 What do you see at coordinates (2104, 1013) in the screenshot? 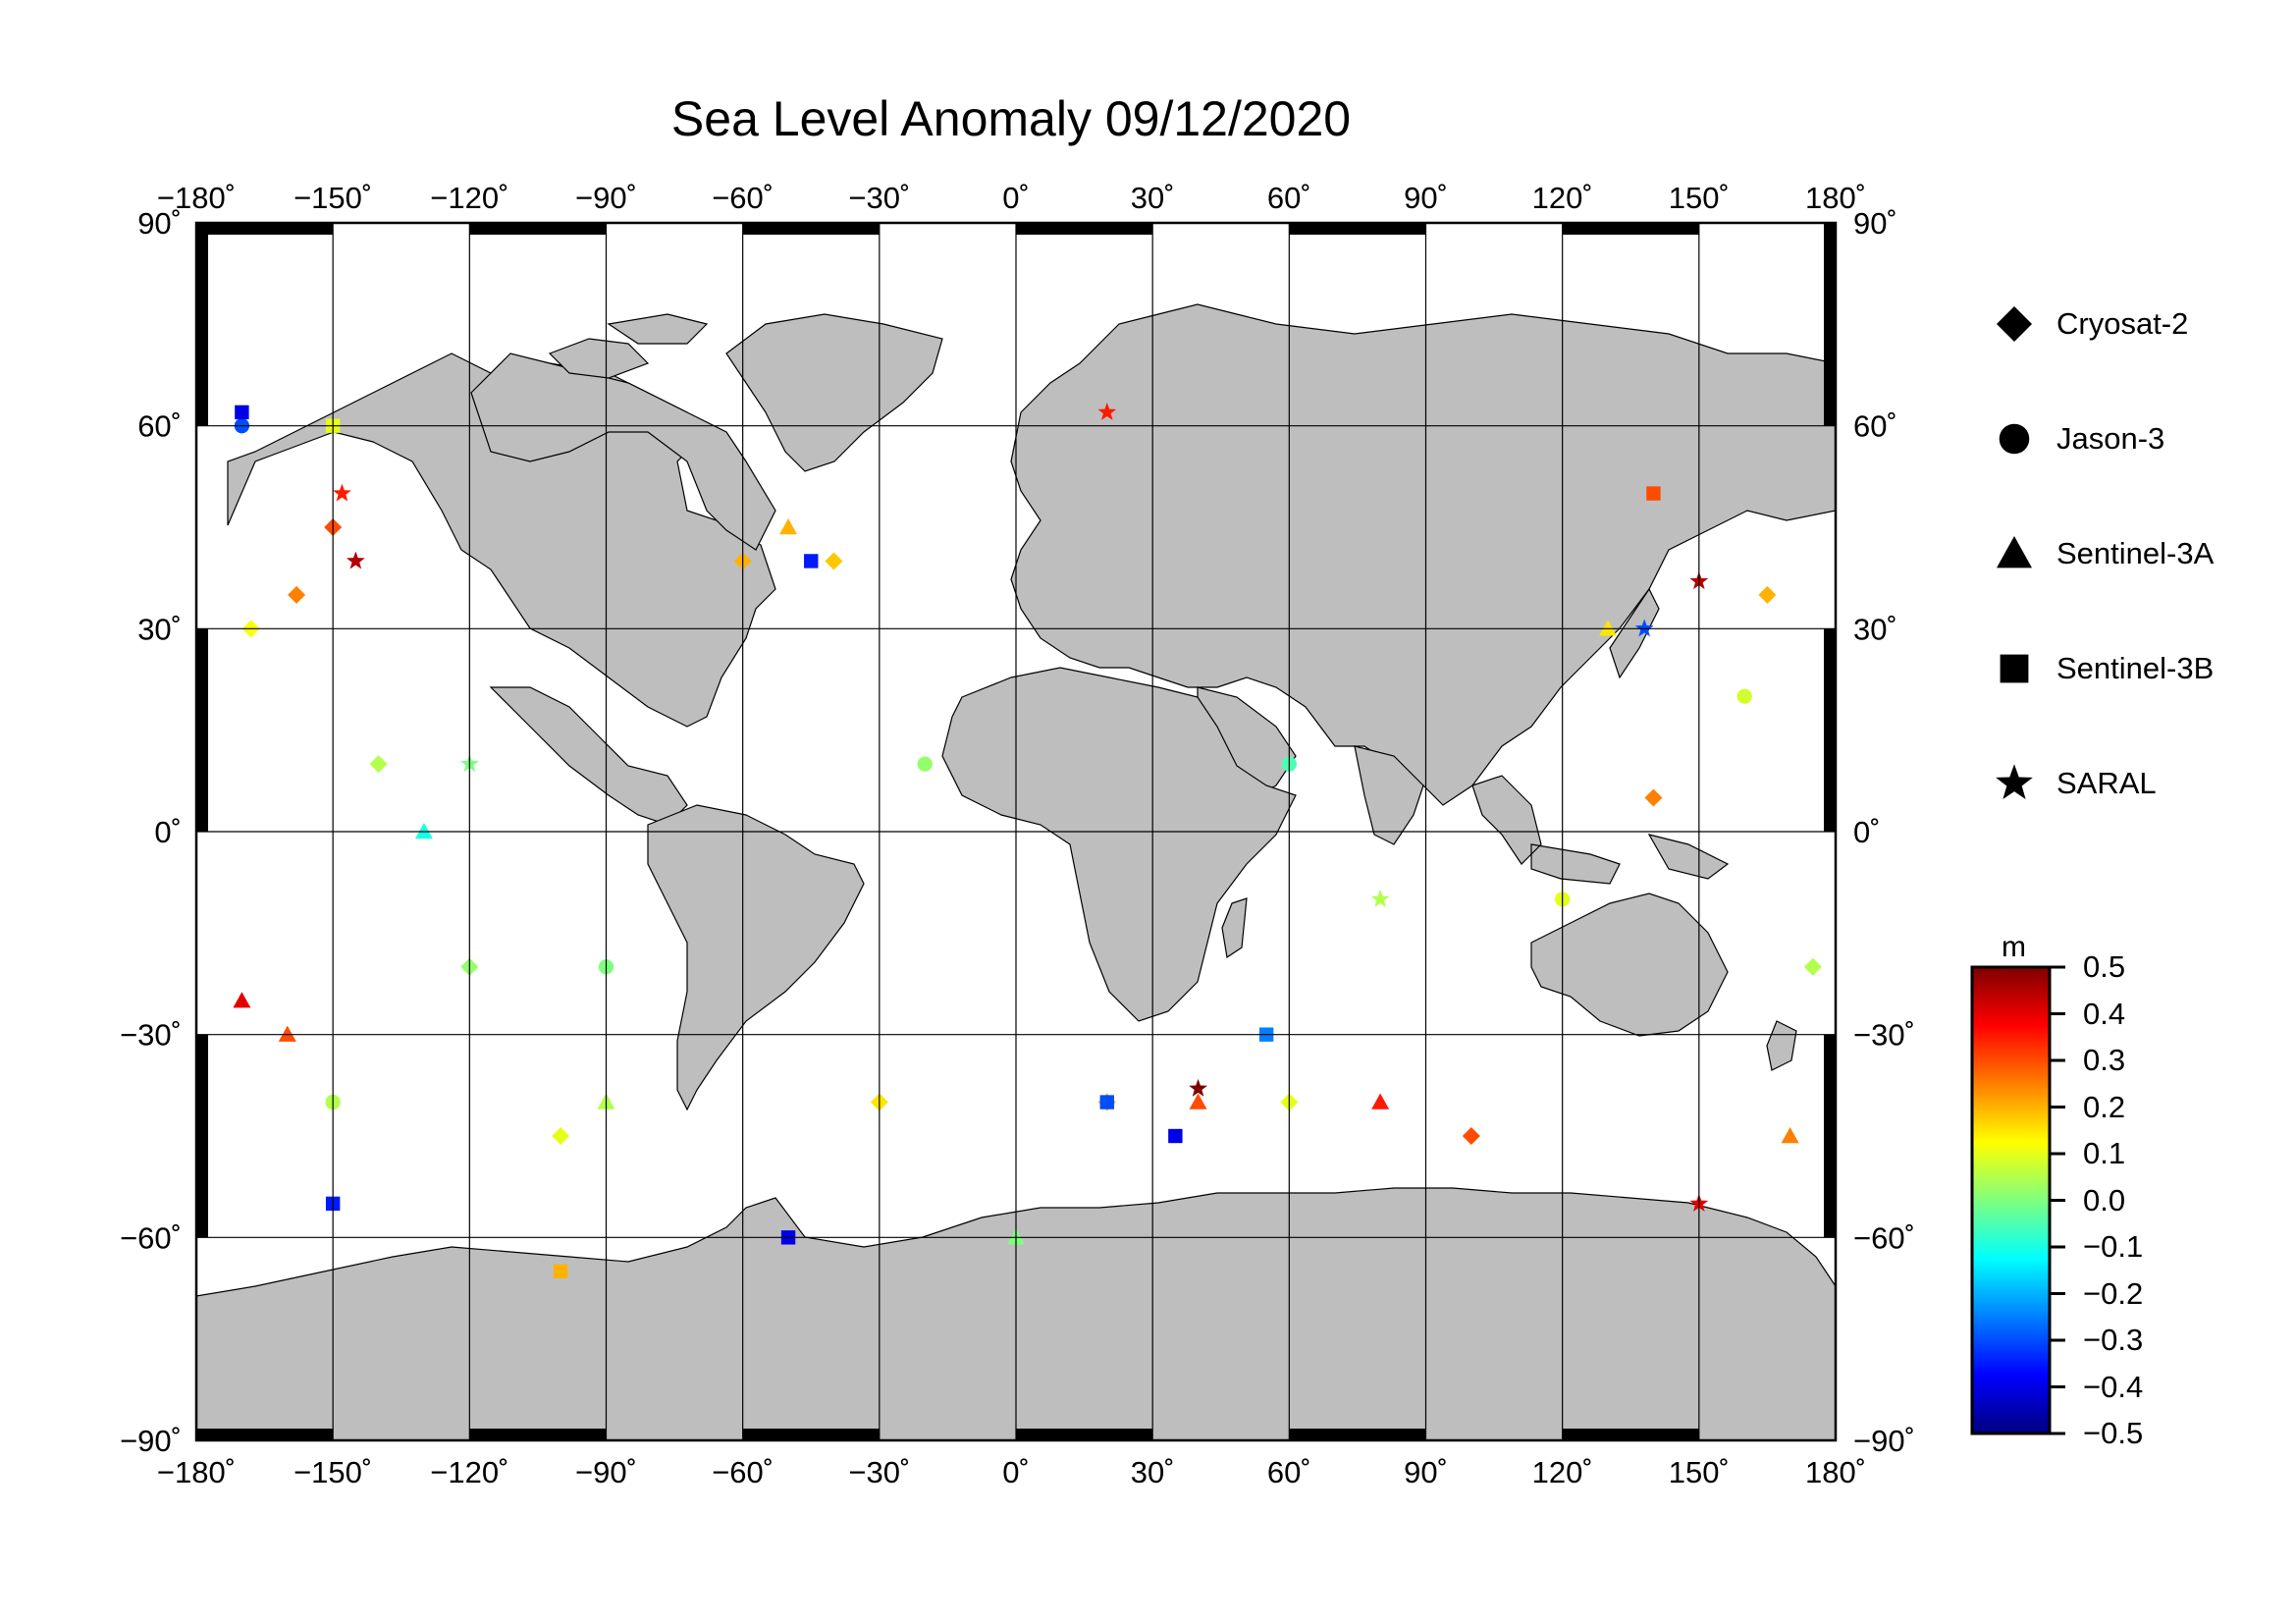
I see `colorbar-label: 0.4` at bounding box center [2104, 1013].